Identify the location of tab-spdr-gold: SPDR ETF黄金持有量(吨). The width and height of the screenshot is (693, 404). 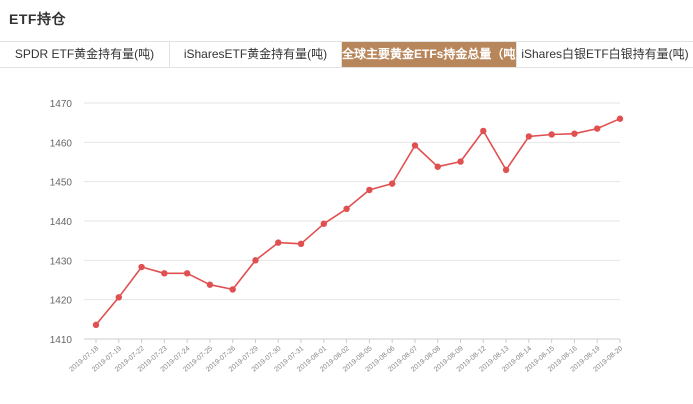
(85, 54).